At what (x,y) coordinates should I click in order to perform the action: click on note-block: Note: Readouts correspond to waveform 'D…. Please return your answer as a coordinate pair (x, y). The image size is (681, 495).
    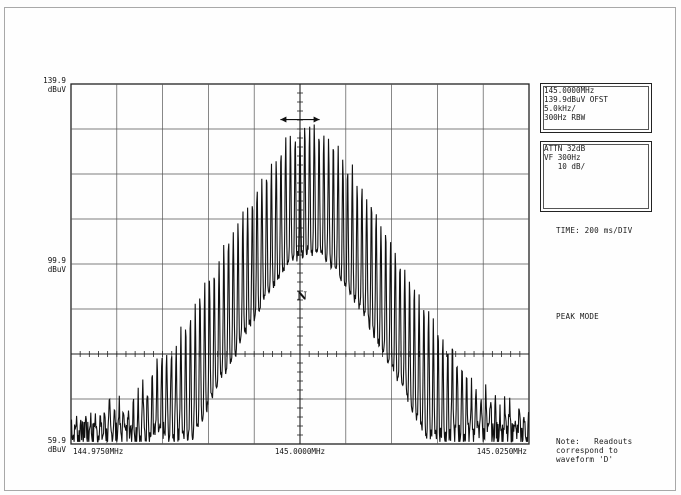
    Looking at the image, I should click on (594, 450).